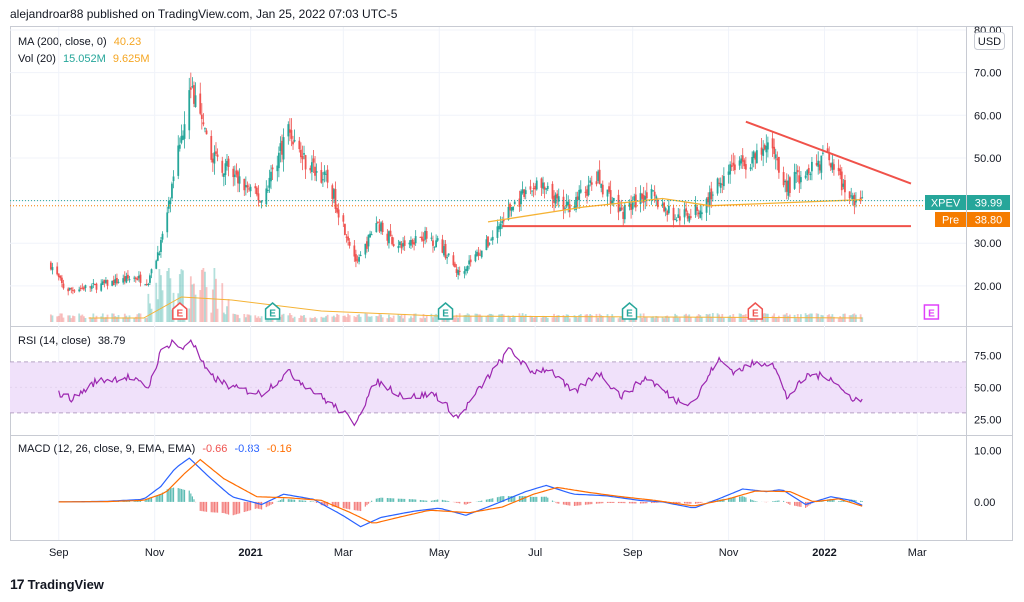  I want to click on currency-button, so click(989, 41).